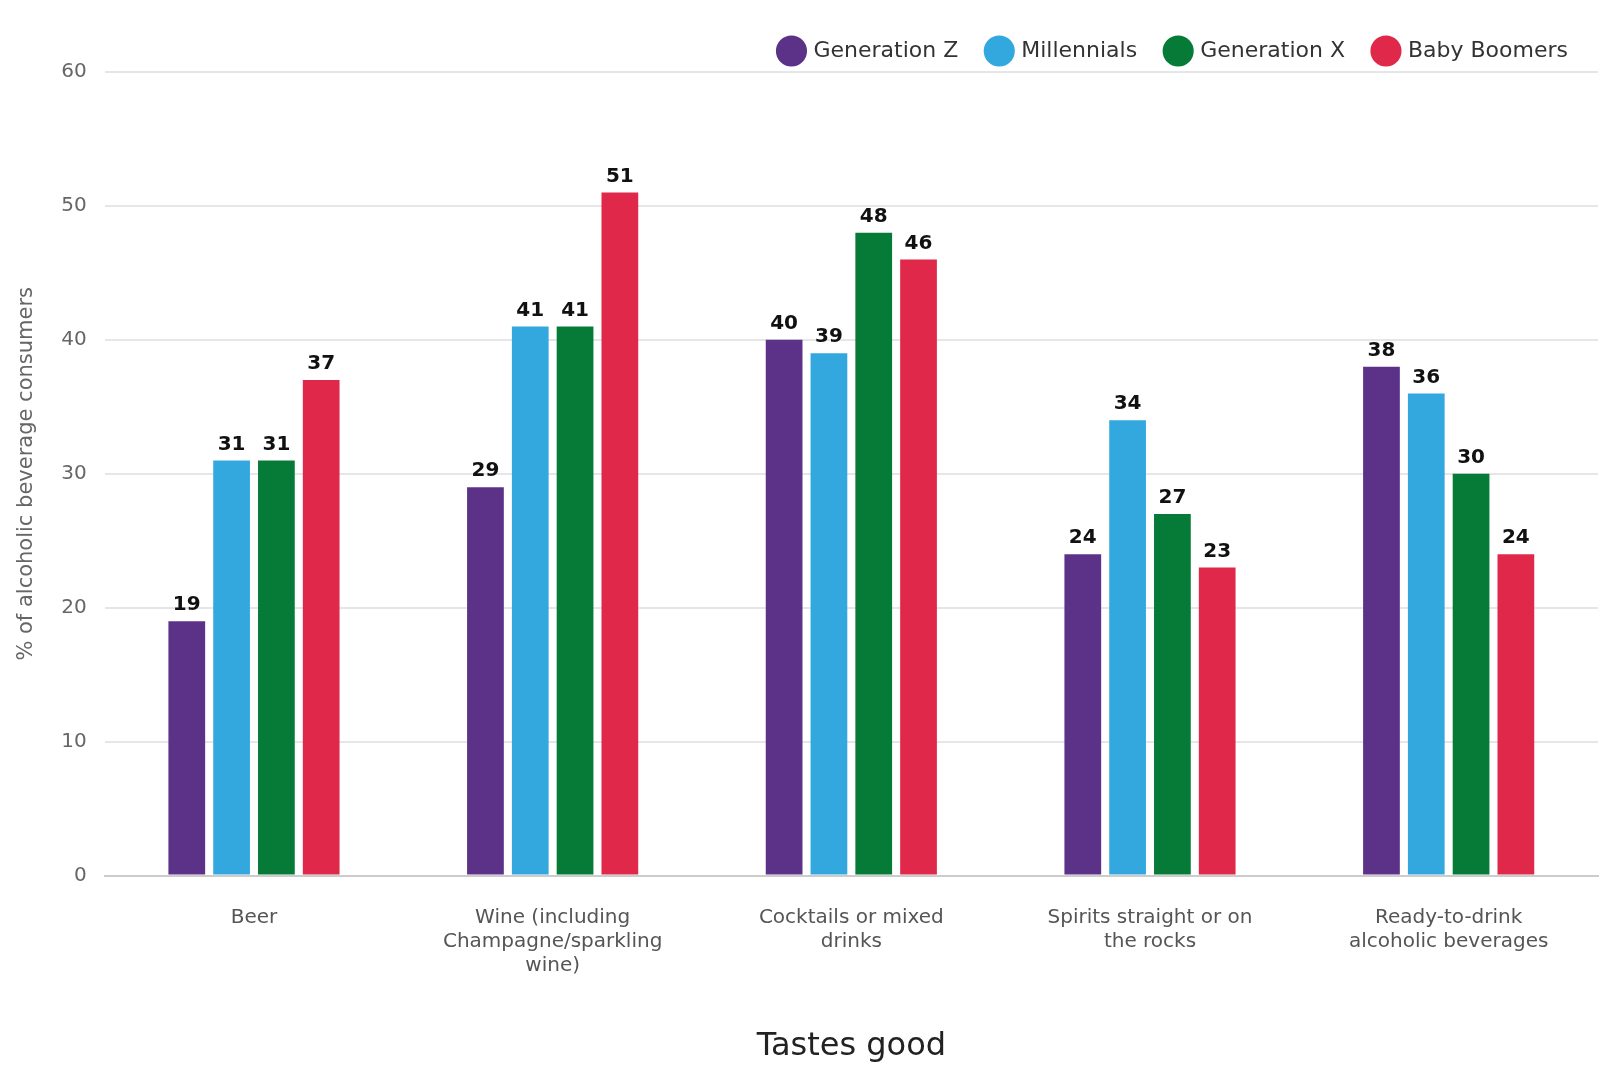  Describe the element at coordinates (1426, 375) in the screenshot. I see `data-label: 36` at that location.